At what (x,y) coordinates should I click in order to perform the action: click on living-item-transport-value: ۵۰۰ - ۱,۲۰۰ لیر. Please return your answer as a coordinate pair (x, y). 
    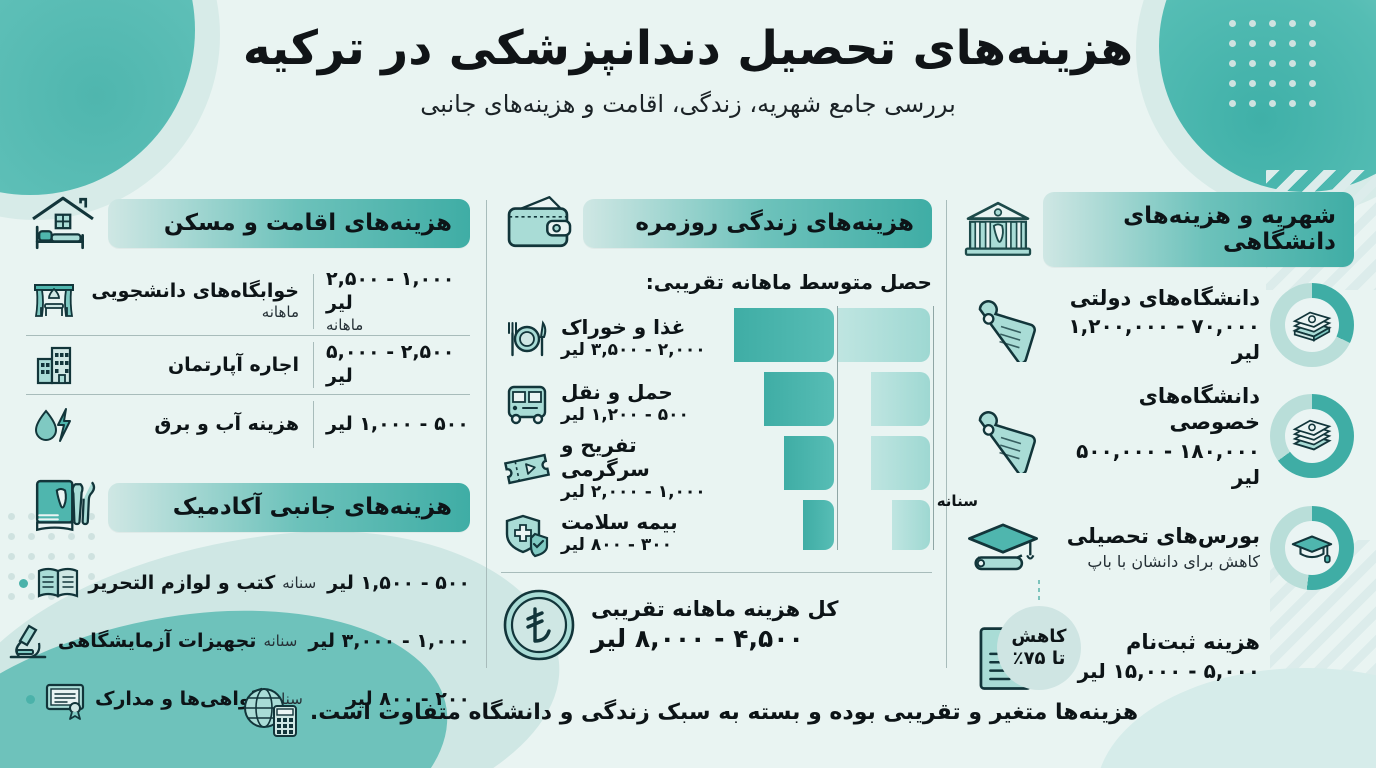
    Looking at the image, I should click on (625, 415).